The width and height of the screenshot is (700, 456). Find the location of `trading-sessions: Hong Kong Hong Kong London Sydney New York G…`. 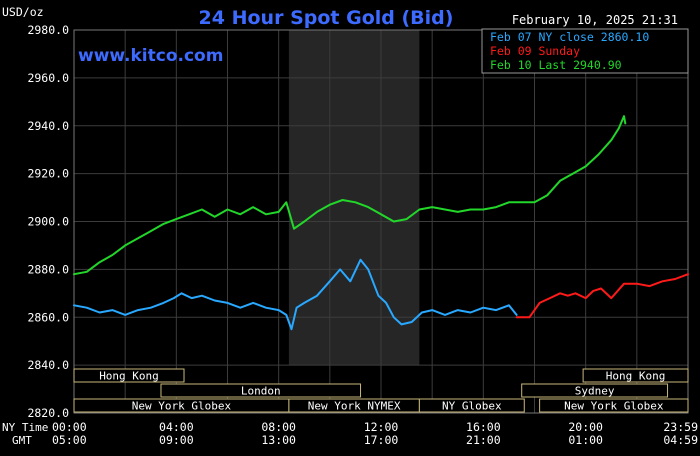

trading-sessions: Hong Kong Hong Kong London Sydney New York G… is located at coordinates (381, 390).